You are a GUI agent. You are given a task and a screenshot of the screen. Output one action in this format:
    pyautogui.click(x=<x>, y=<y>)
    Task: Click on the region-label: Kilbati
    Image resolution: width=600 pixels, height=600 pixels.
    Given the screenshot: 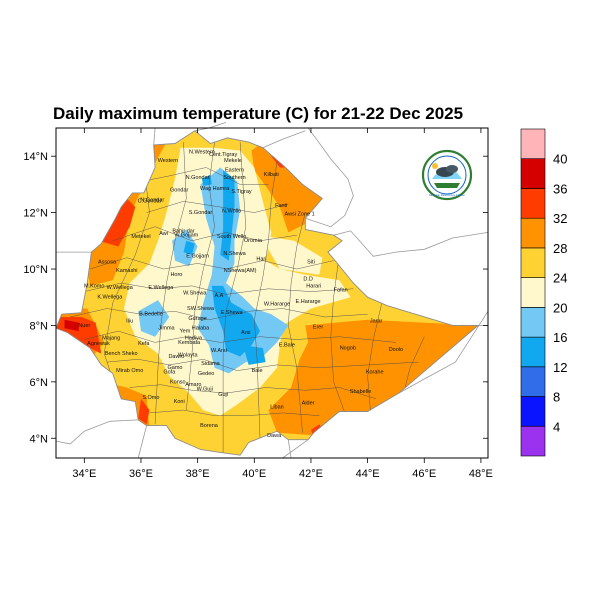 What is the action you would take?
    pyautogui.click(x=271, y=175)
    